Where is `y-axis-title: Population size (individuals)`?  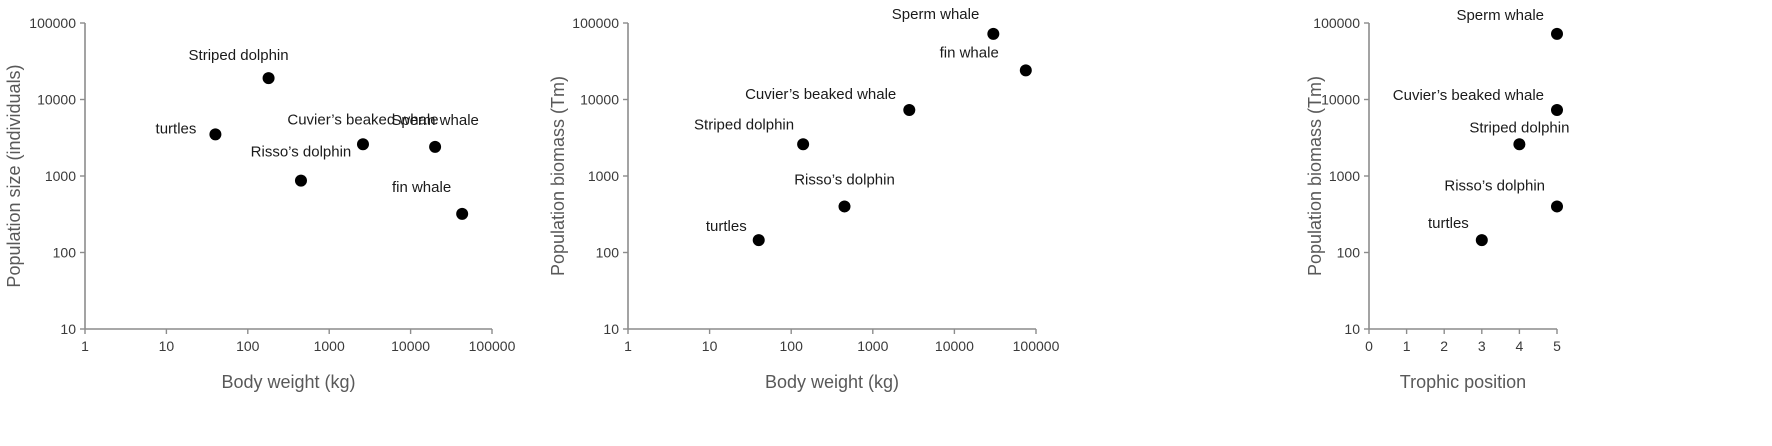
y-axis-title: Population size (individuals) is located at coordinates (14, 175).